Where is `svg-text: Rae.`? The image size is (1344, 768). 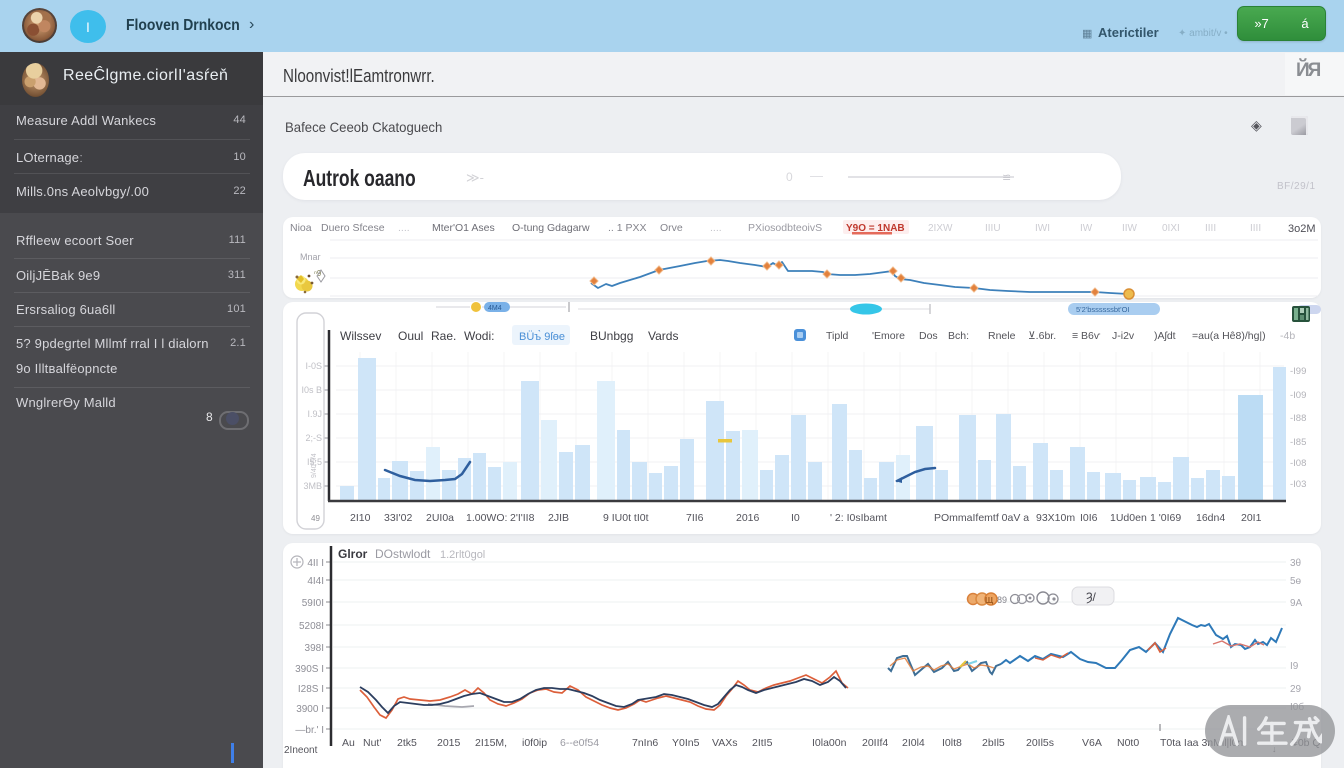
svg-text: Rae. is located at coordinates (443, 336).